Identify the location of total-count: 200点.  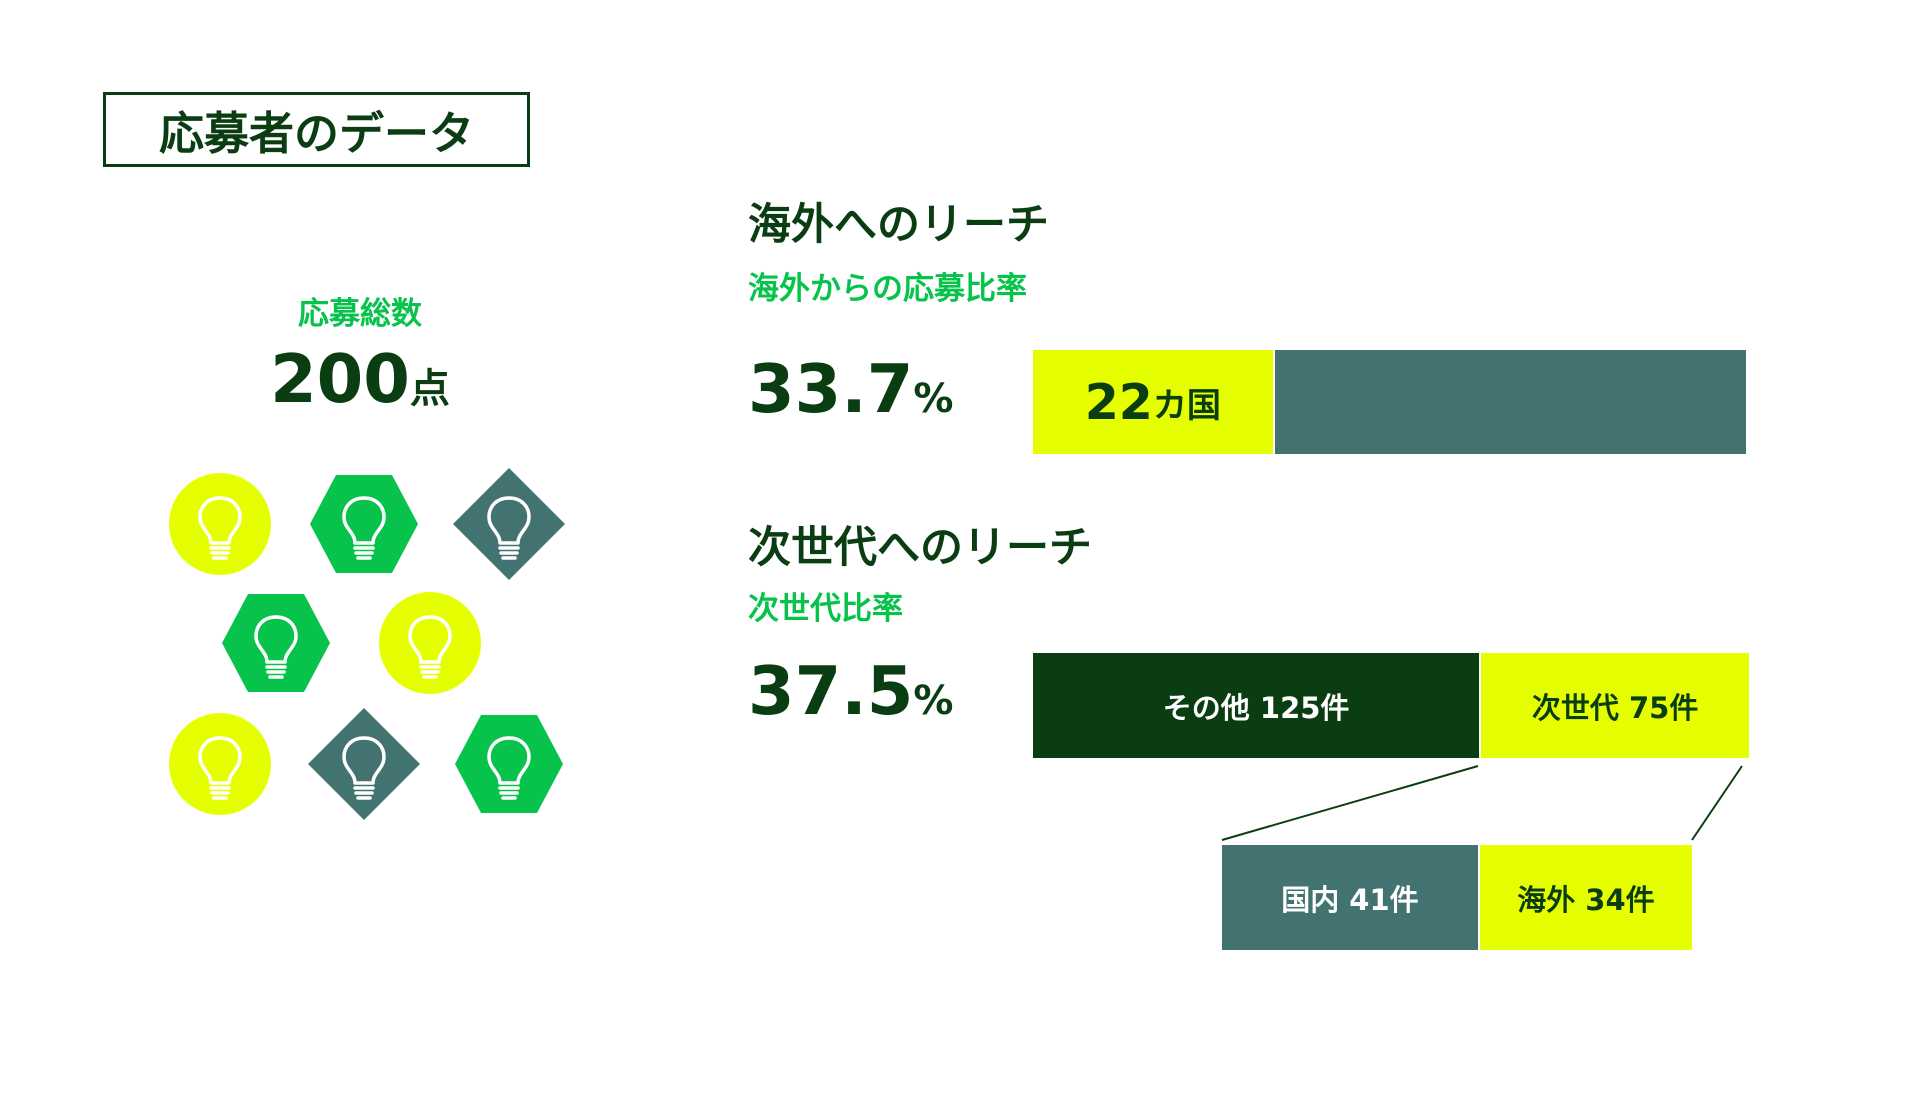
(360, 379).